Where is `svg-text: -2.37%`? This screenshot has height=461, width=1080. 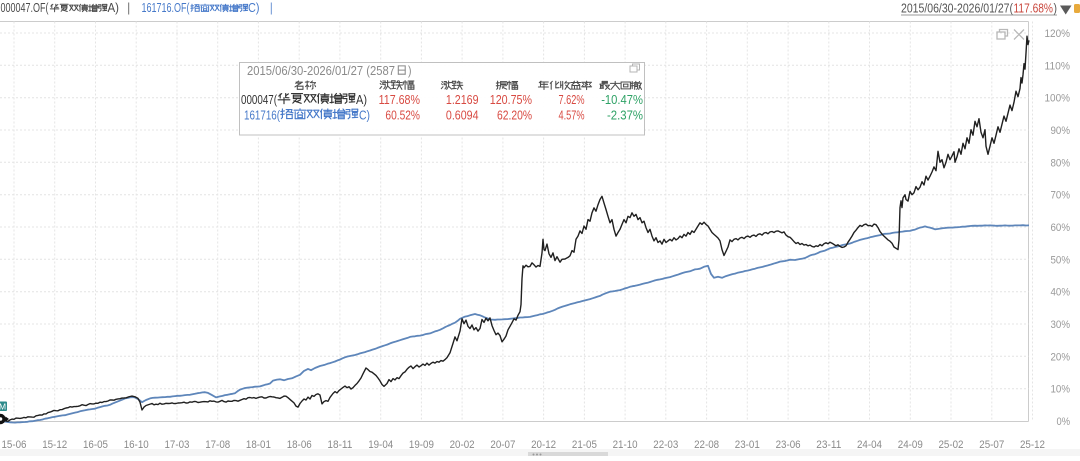
svg-text: -2.37% is located at coordinates (625, 116).